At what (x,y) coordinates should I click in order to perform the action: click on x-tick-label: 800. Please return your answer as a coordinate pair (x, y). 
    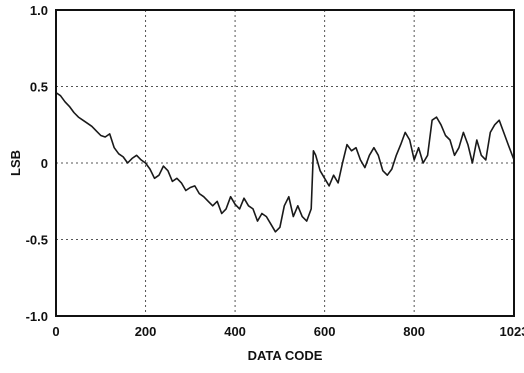
    Looking at the image, I should click on (414, 331).